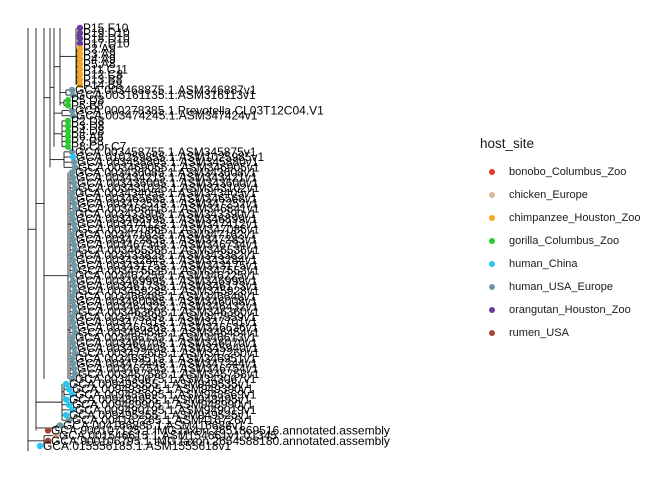 The width and height of the screenshot is (672, 480). Describe the element at coordinates (169, 332) in the screenshot. I see `tip-label: GCA.003464545.1.ASM346454v1` at that location.